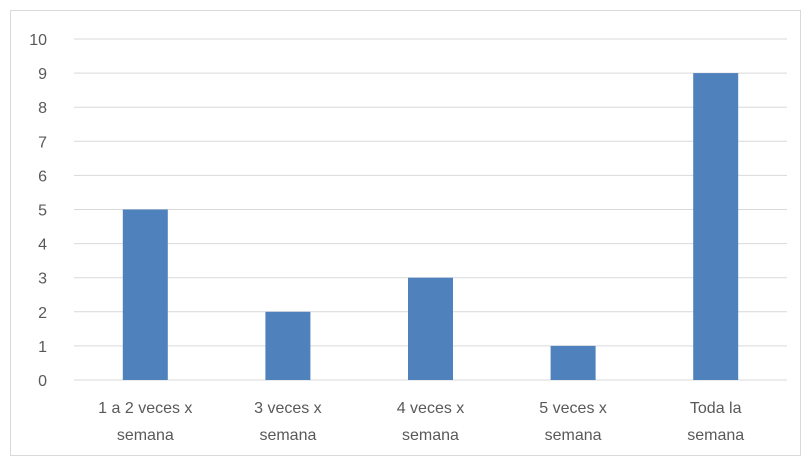 The height and width of the screenshot is (465, 812). I want to click on x-category-label: 4 veces x, so click(431, 408).